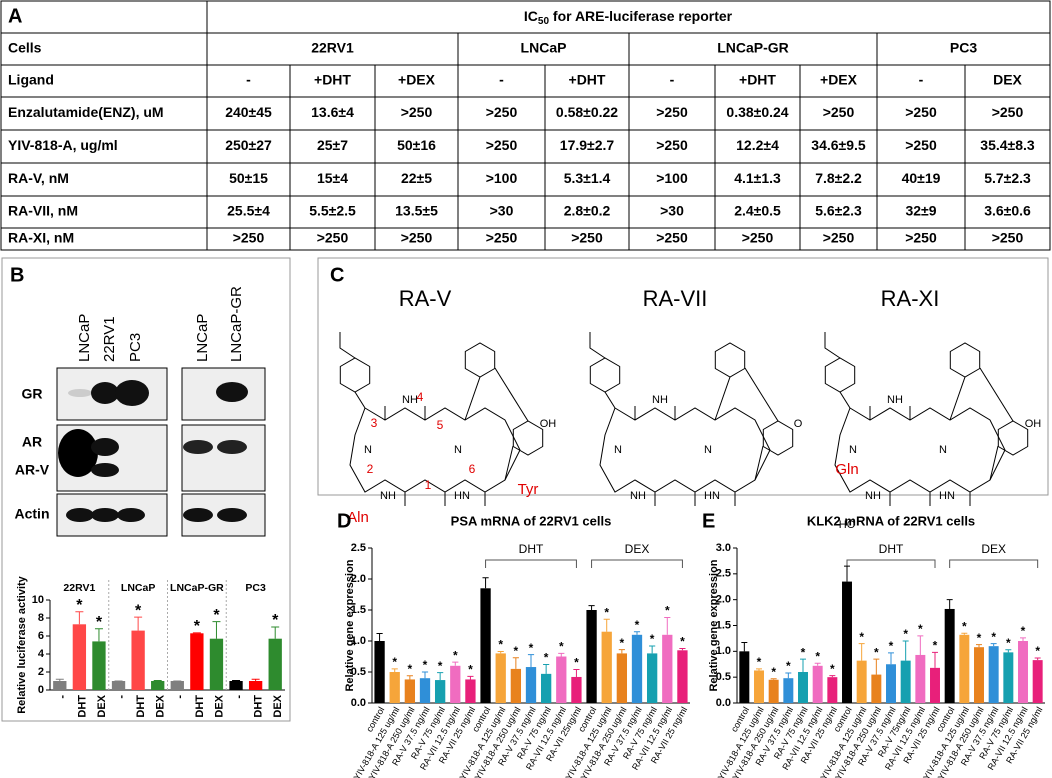 The image size is (1052, 778). Describe the element at coordinates (223, 458) in the screenshot. I see `blot-frame` at that location.